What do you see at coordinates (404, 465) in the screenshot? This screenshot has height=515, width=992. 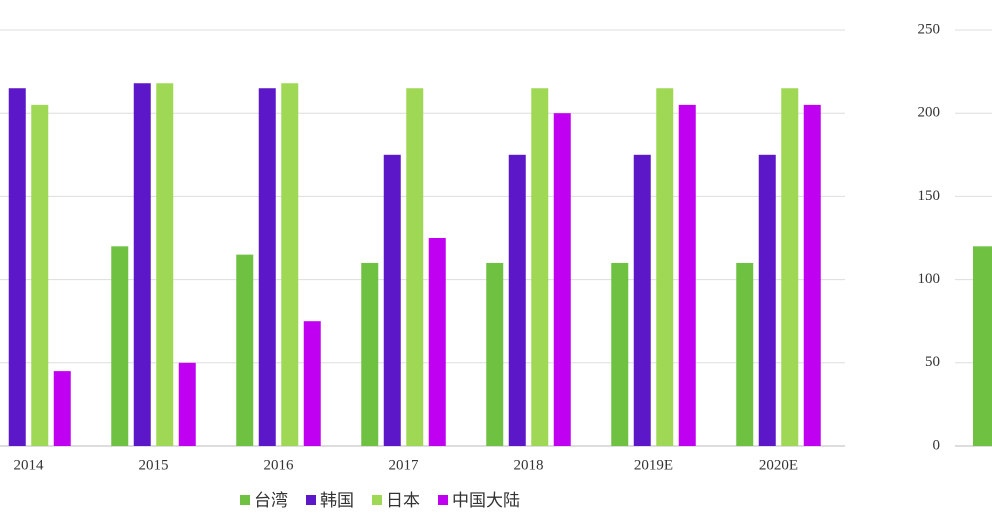 I see `x-tick-label: 2017` at bounding box center [404, 465].